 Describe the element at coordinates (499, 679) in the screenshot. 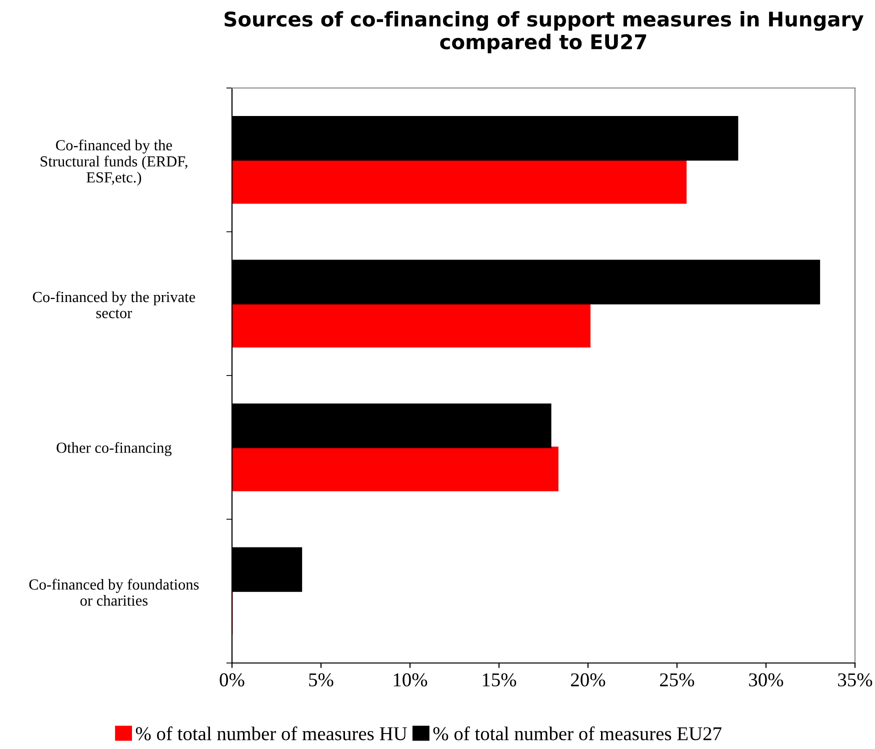

I see `x-tick-label: 15%` at that location.